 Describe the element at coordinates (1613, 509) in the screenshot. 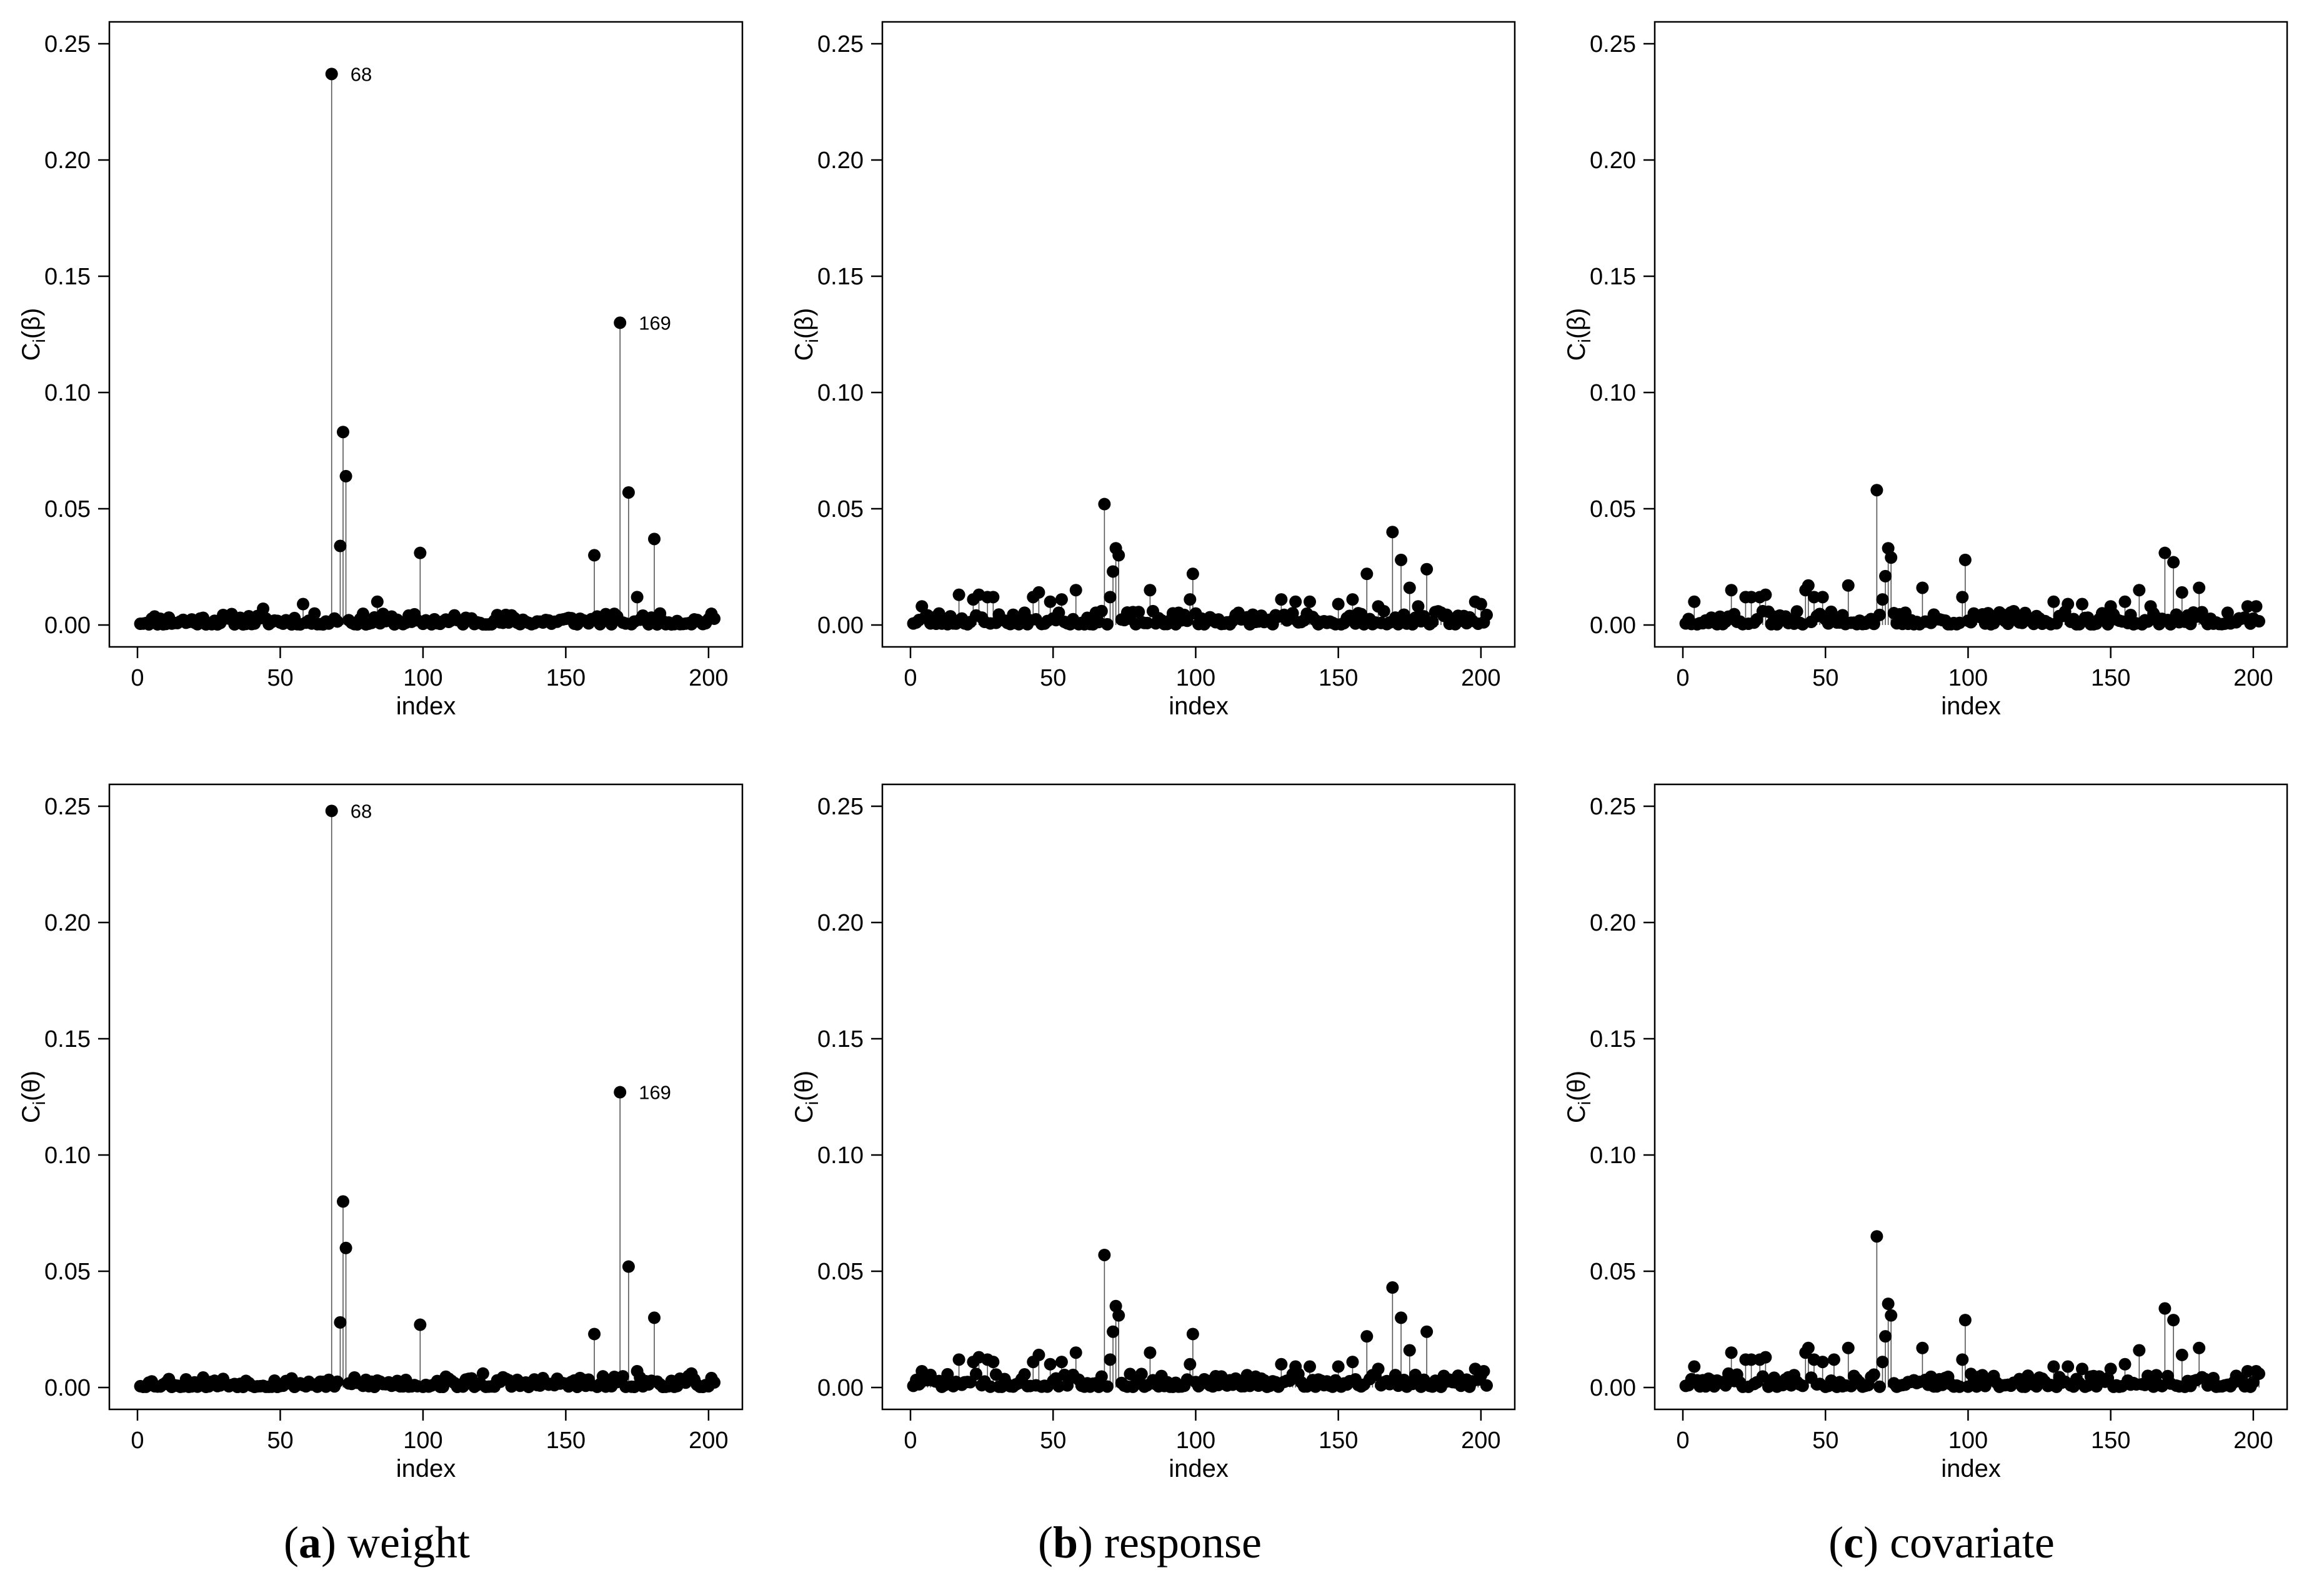

I see `y-tick-label: 0.05` at that location.